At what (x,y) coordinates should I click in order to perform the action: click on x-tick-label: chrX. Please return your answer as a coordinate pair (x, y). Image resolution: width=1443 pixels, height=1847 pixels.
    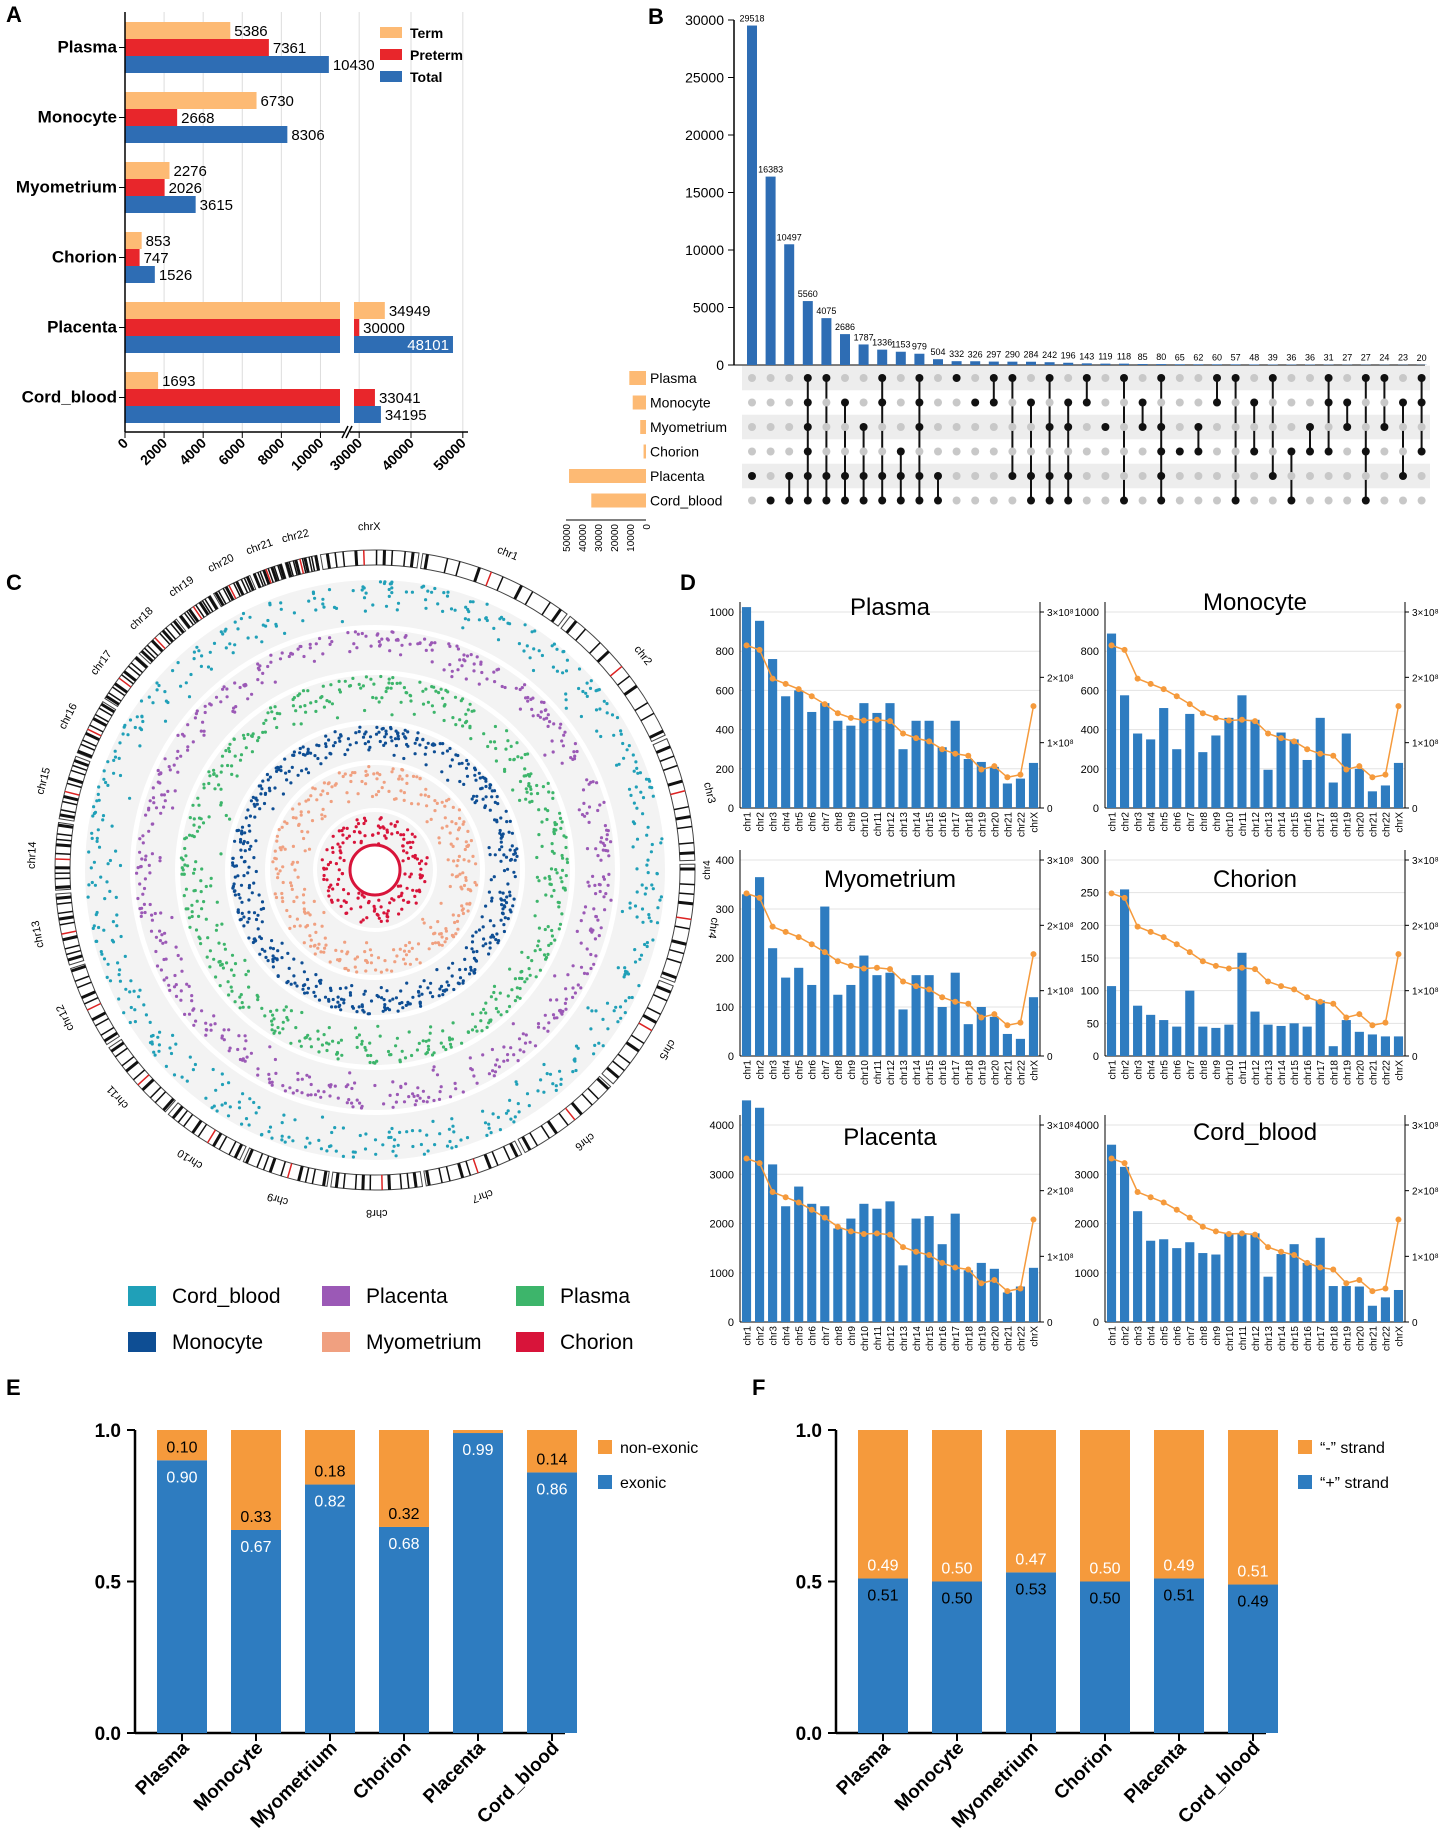
    Looking at the image, I should click on (1399, 1070).